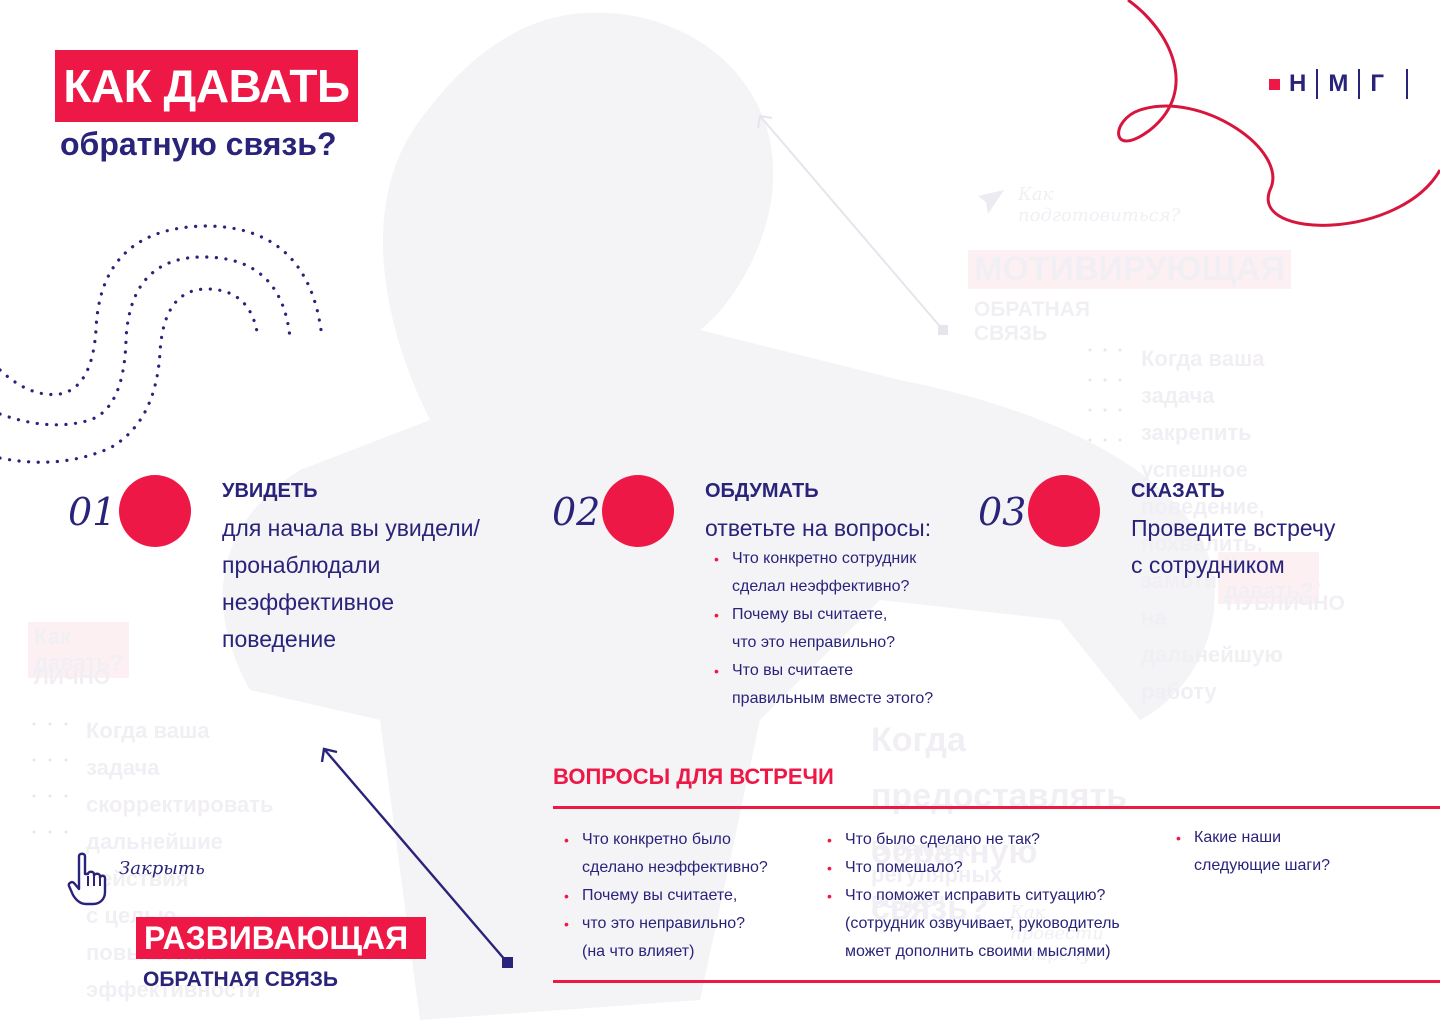 This screenshot has width=1440, height=1024. Describe the element at coordinates (270, 491) in the screenshot. I see `step-1-heading: УВИДЕТЬ` at that location.